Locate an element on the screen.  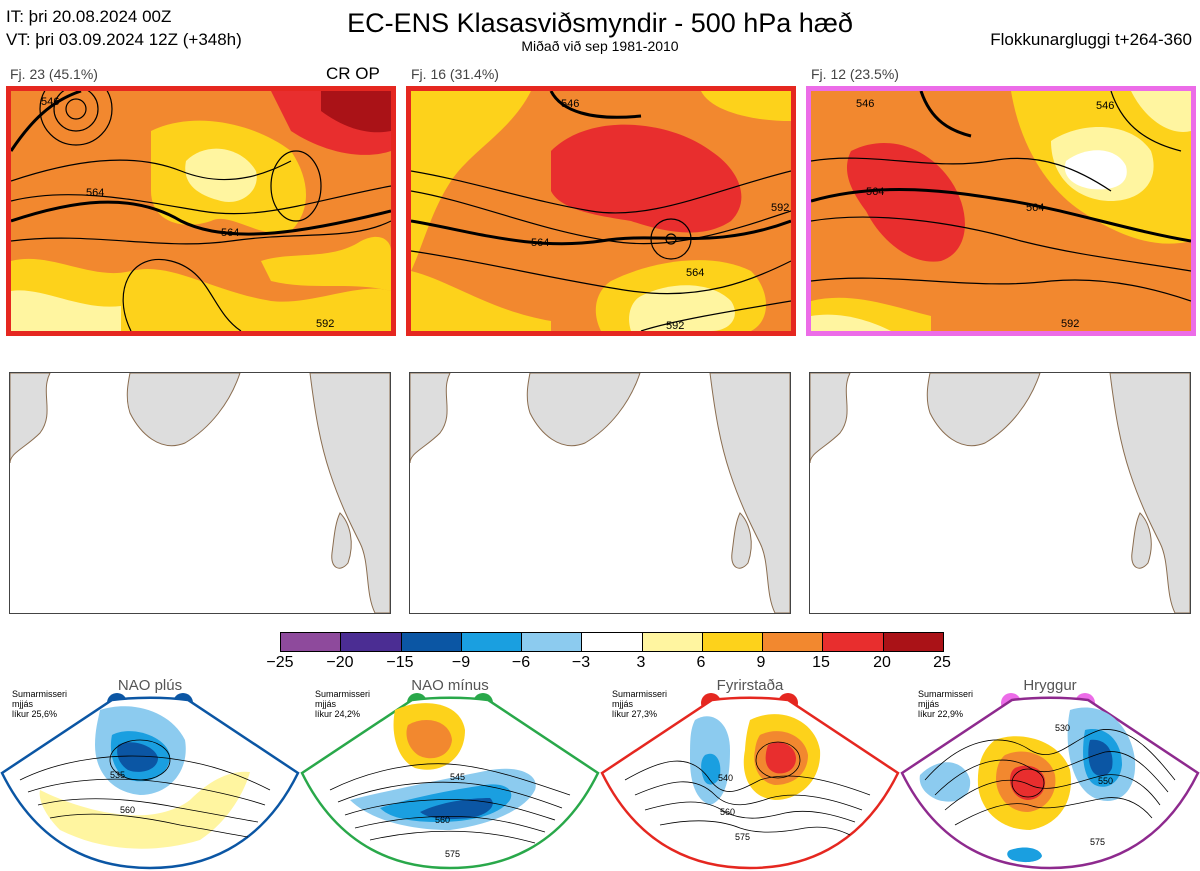
cluster-1-map: 546 564 564 592 is located at coordinates (201, 211).